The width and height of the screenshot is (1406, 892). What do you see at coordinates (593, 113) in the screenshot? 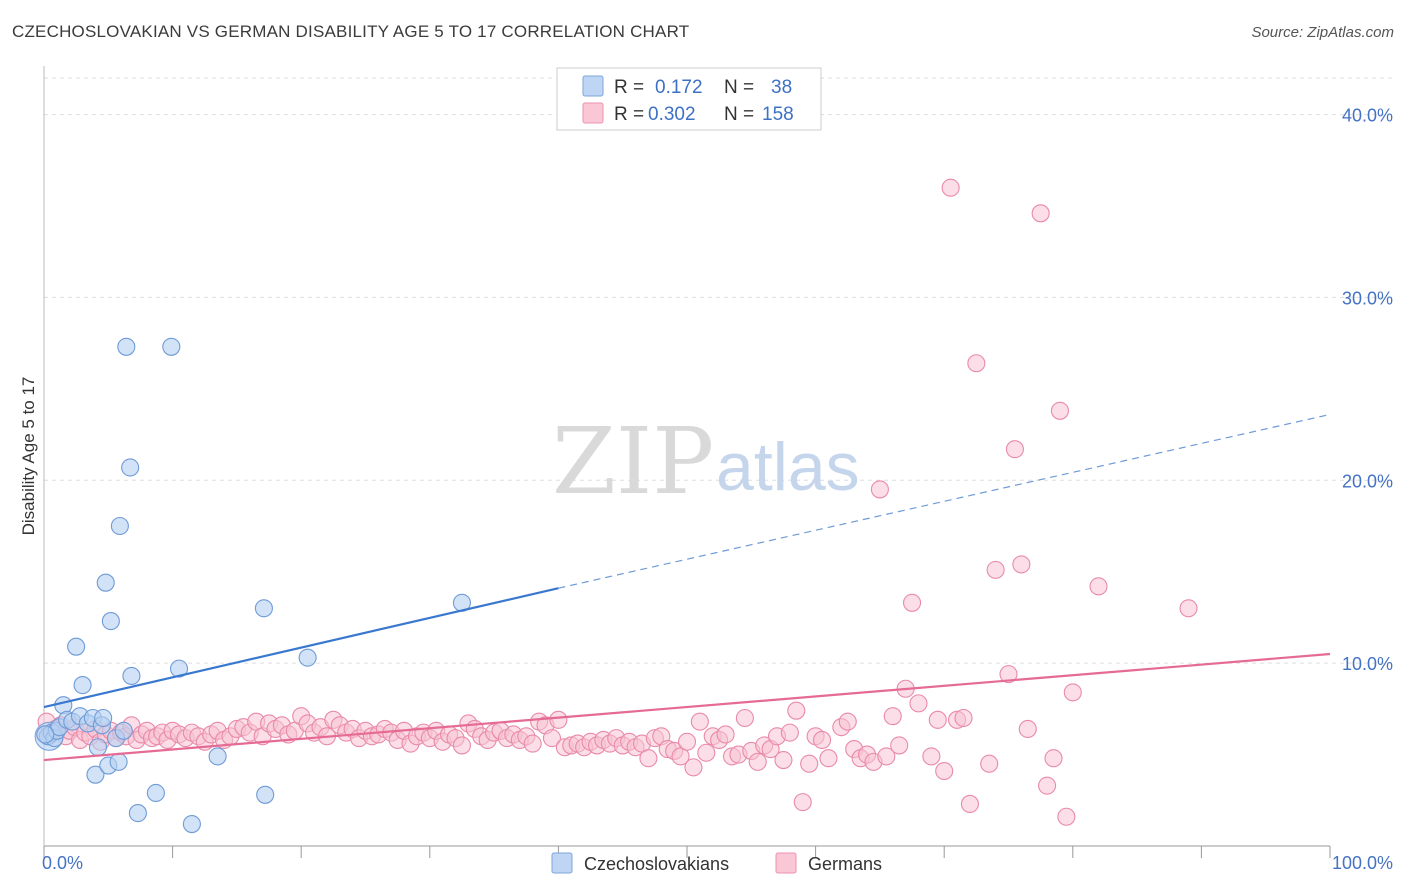
I see `legend-swatch-german` at bounding box center [593, 113].